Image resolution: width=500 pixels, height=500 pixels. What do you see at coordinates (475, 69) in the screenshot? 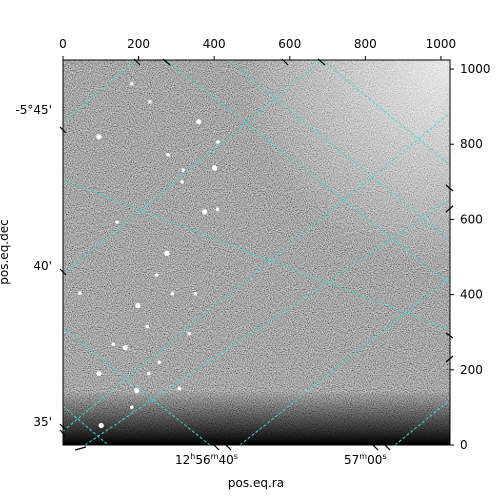
I see `y-tick-label-5: 1000` at bounding box center [475, 69].